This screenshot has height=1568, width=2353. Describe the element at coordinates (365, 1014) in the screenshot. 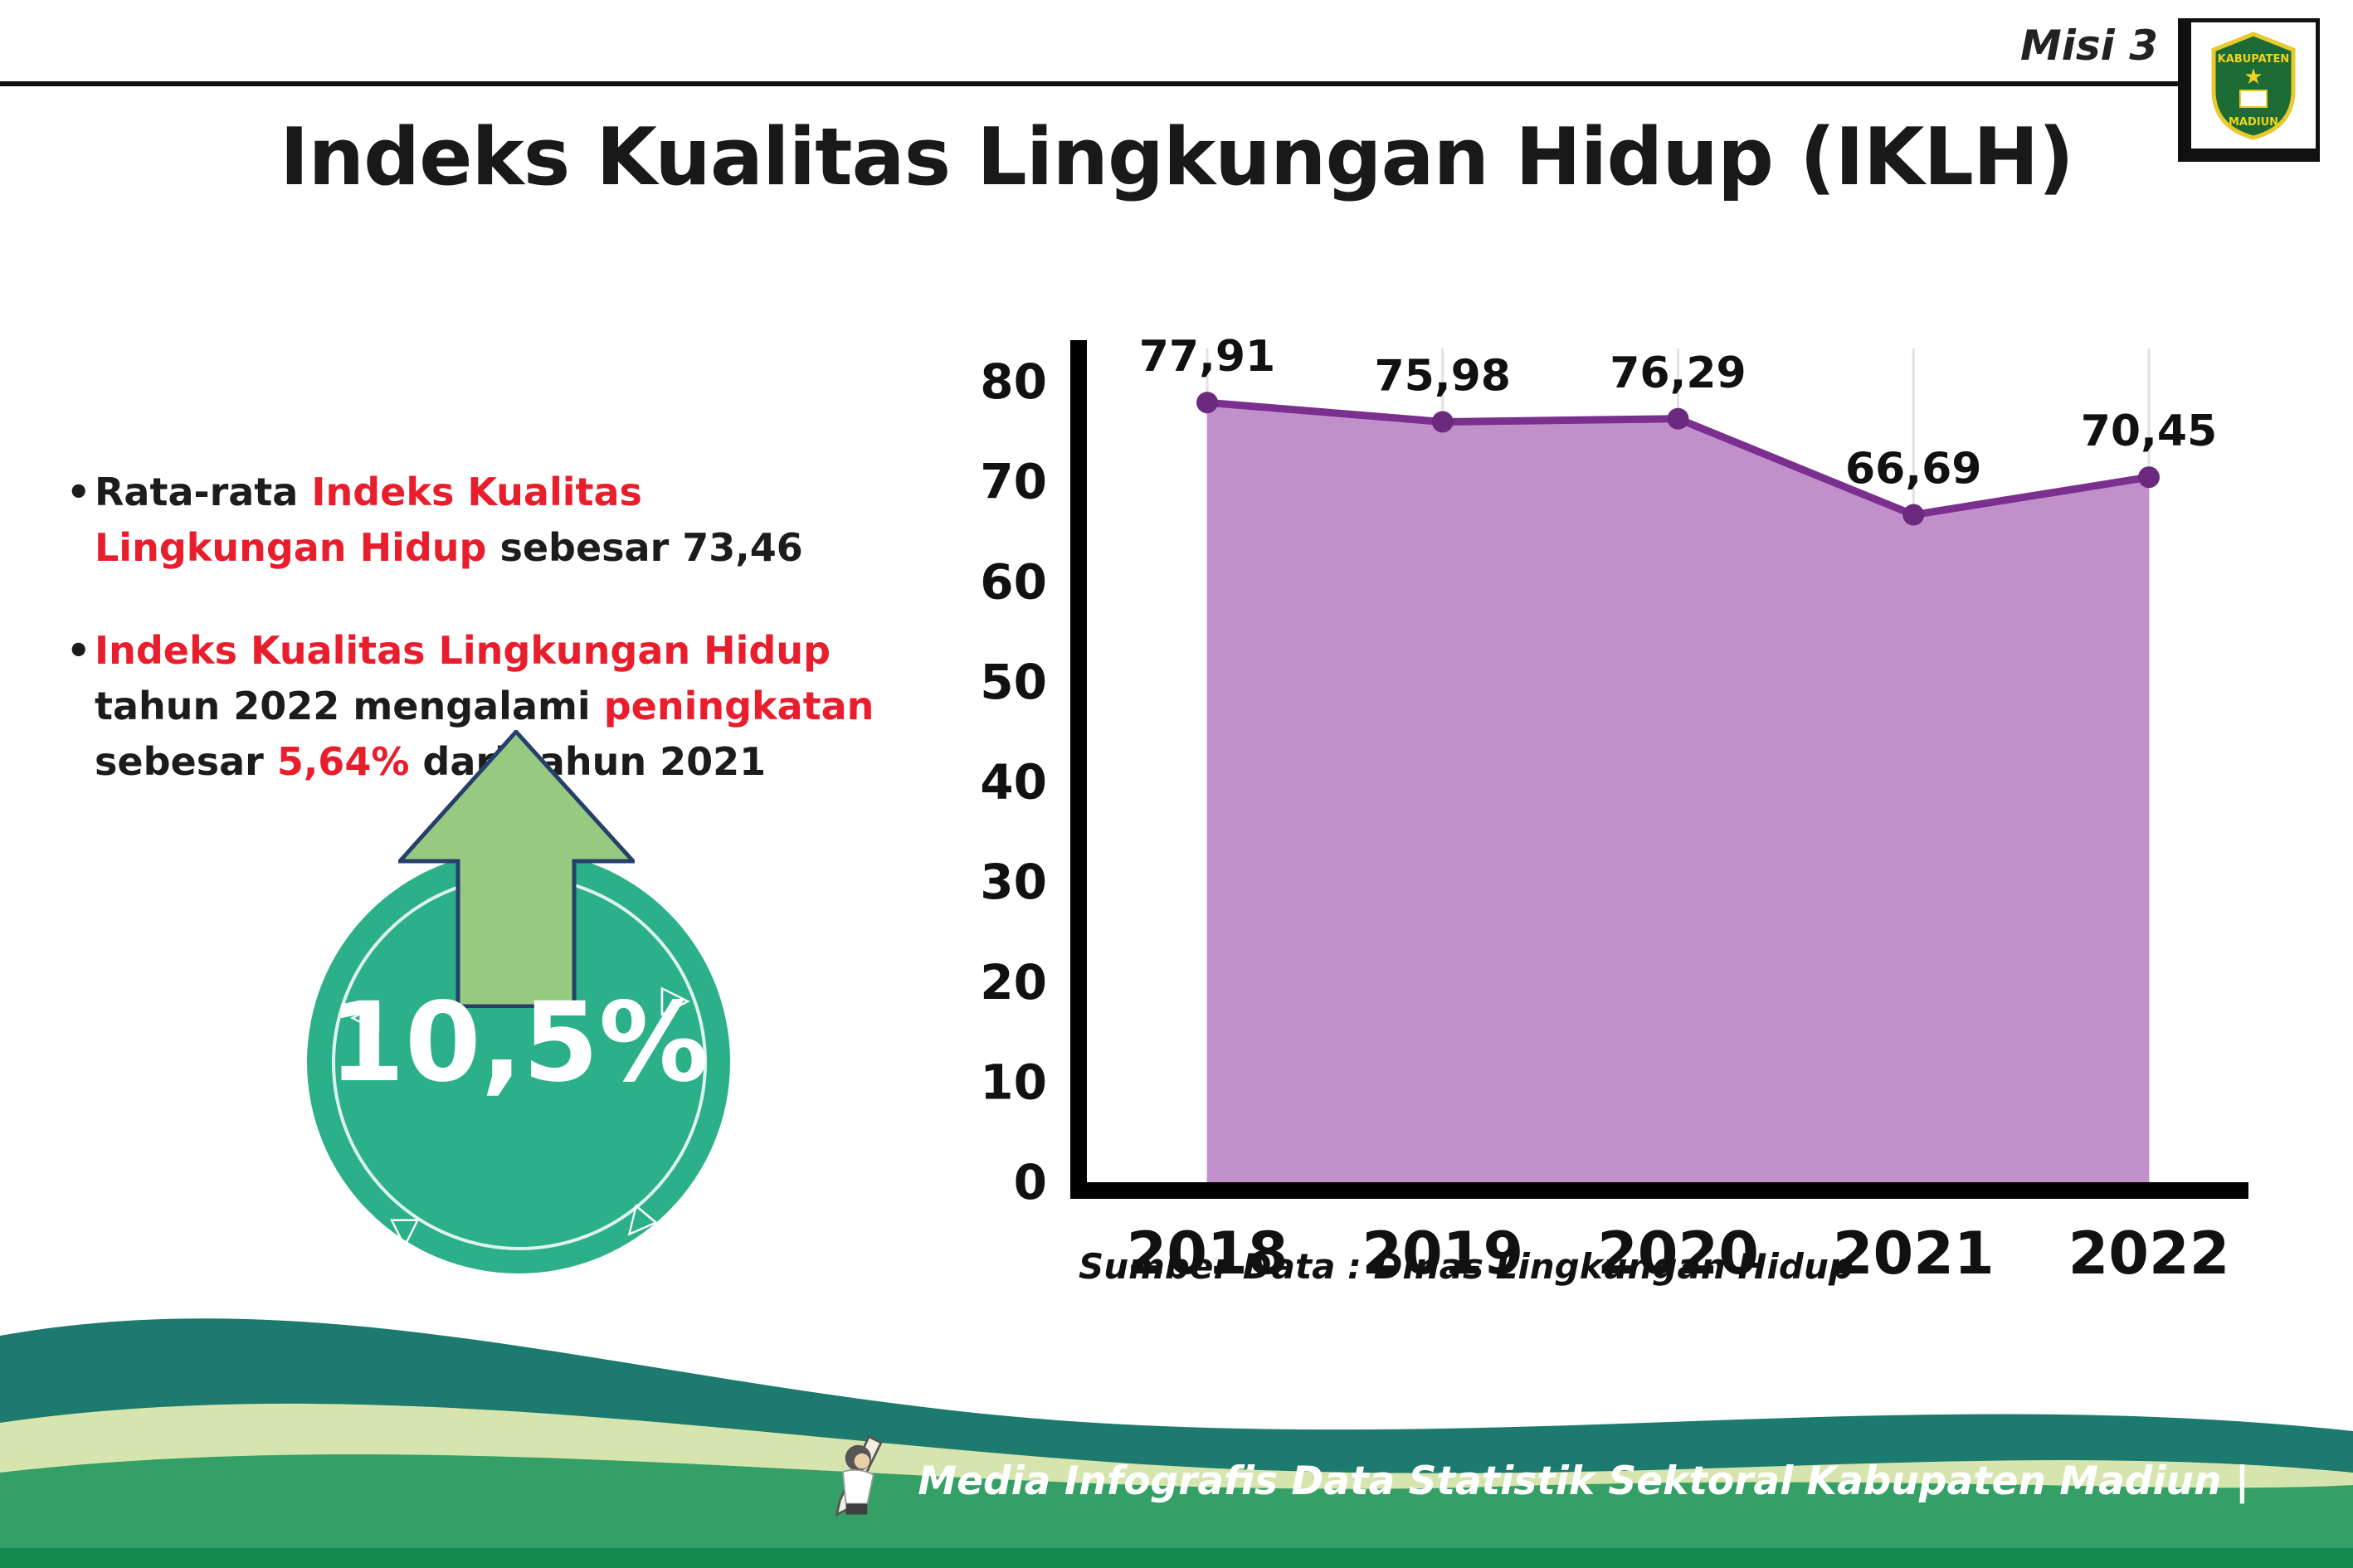

I see `triangle-left-icon: ◁` at that location.